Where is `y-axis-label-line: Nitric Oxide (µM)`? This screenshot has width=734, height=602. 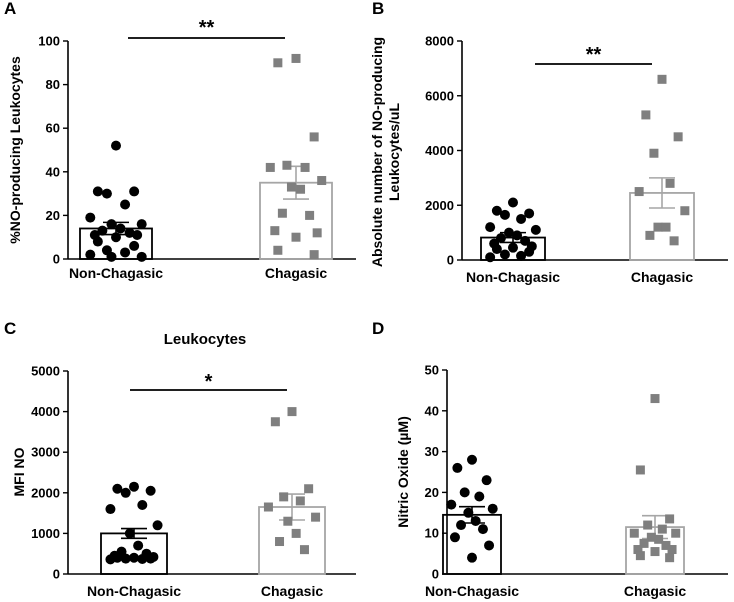
y-axis-label-line: Nitric Oxide (µM) is located at coordinates (403, 472).